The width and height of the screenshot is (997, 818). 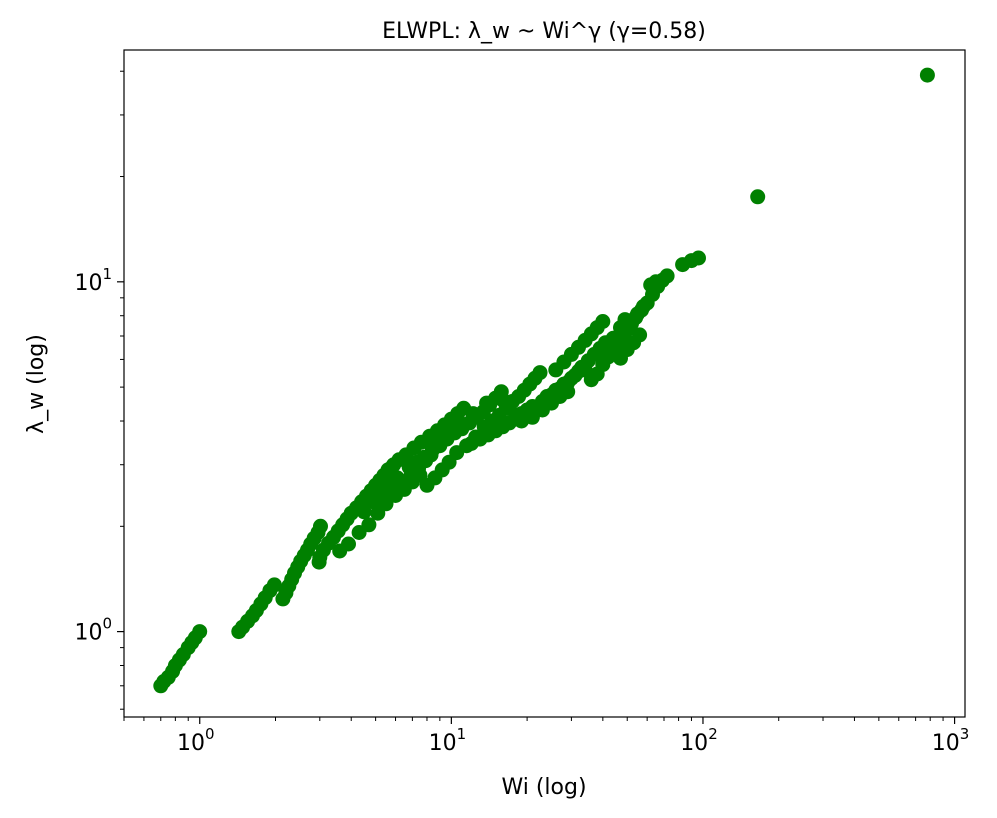 I want to click on y-axis: 10⁰ 10¹, so click(x=99, y=390).